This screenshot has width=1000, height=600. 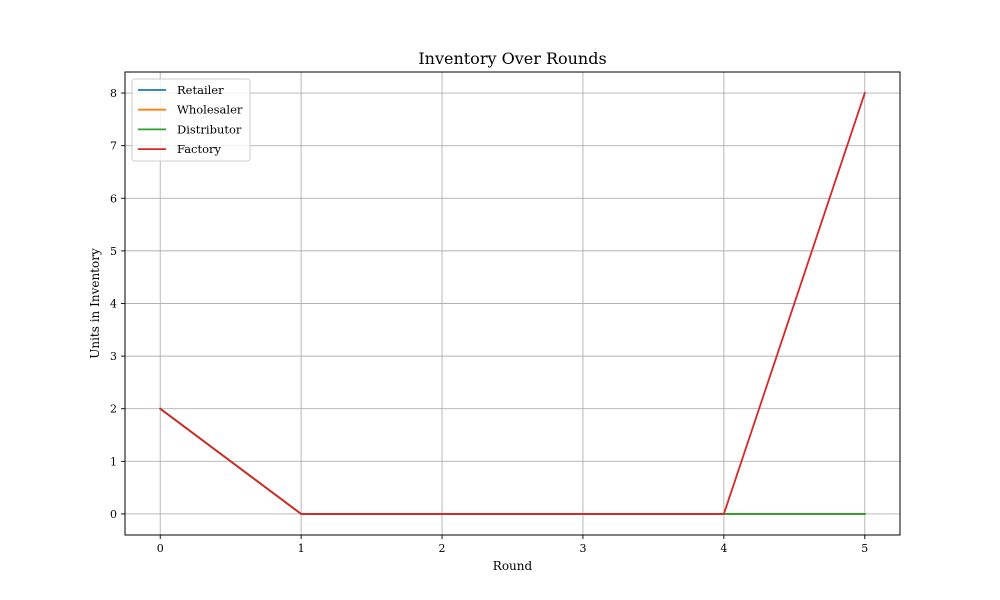 What do you see at coordinates (513, 566) in the screenshot?
I see `x-axis-label: Round` at bounding box center [513, 566].